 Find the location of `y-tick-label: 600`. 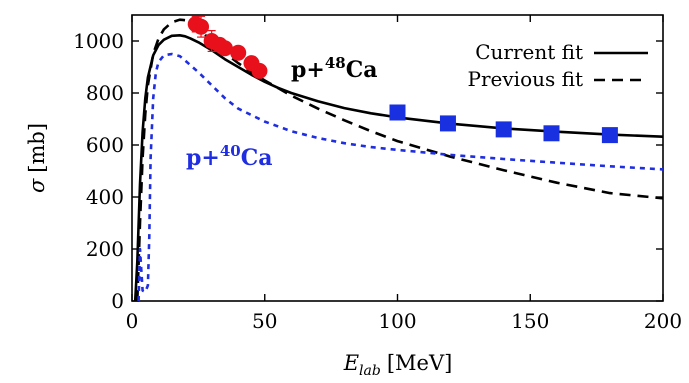

y-tick-label: 600 is located at coordinates (105, 145).